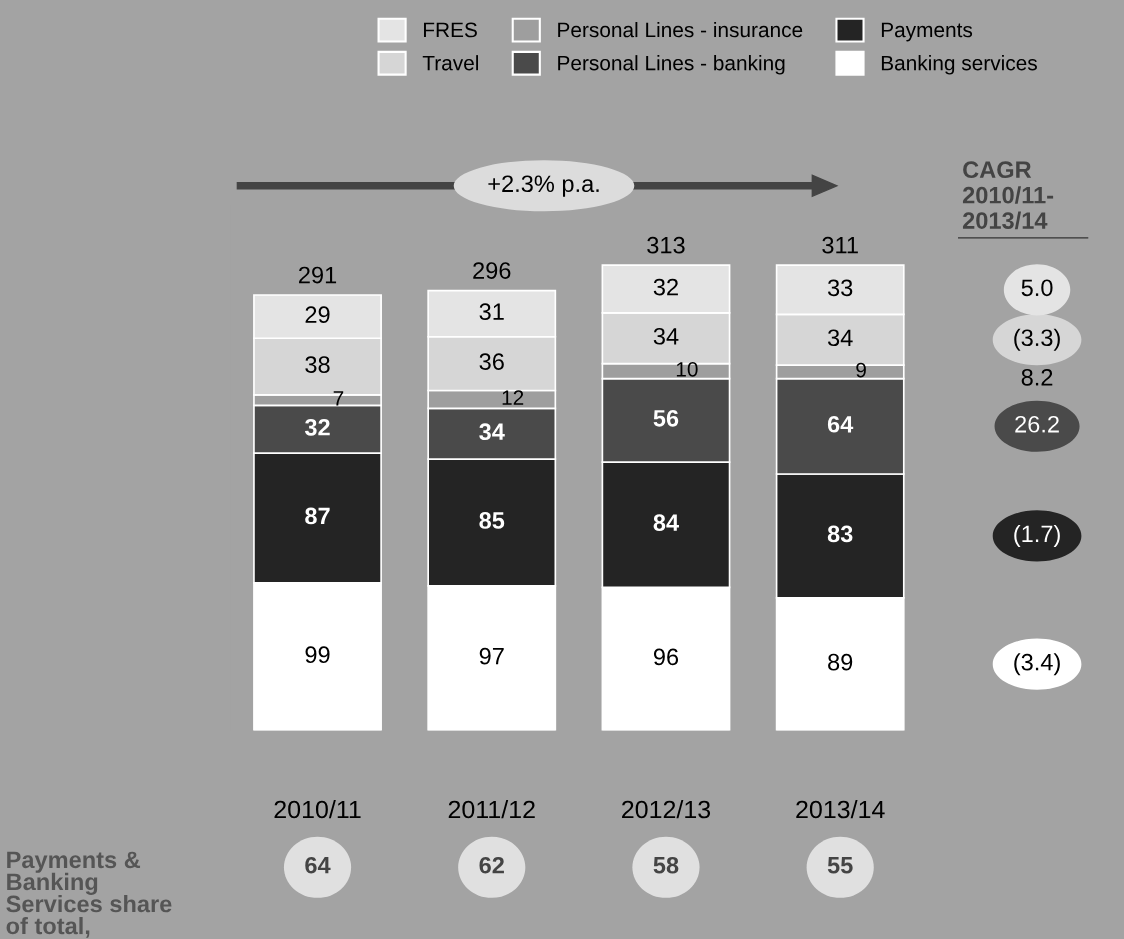  What do you see at coordinates (840, 245) in the screenshot?
I see `total-label: 311` at bounding box center [840, 245].